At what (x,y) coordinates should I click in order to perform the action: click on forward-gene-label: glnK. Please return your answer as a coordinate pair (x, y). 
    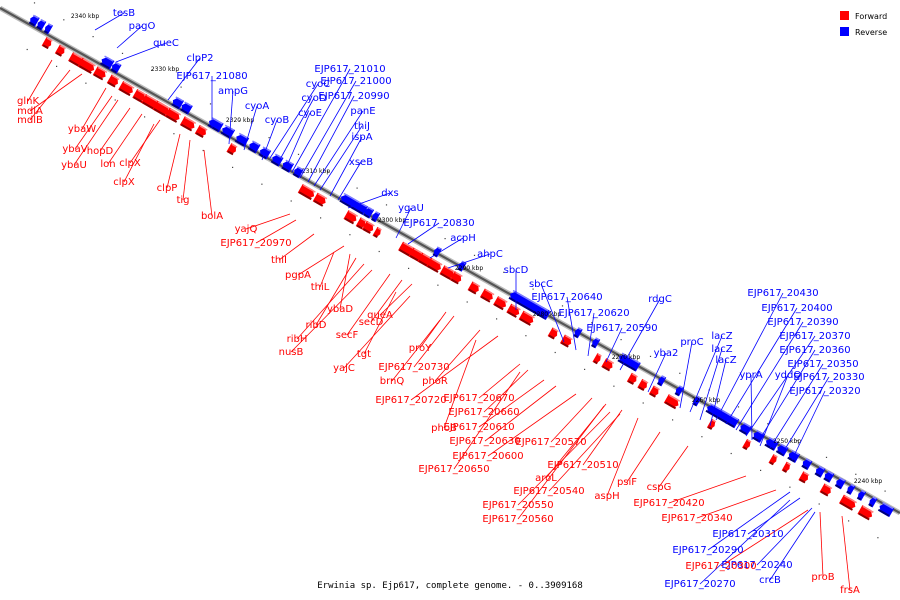
    Looking at the image, I should click on (28, 101).